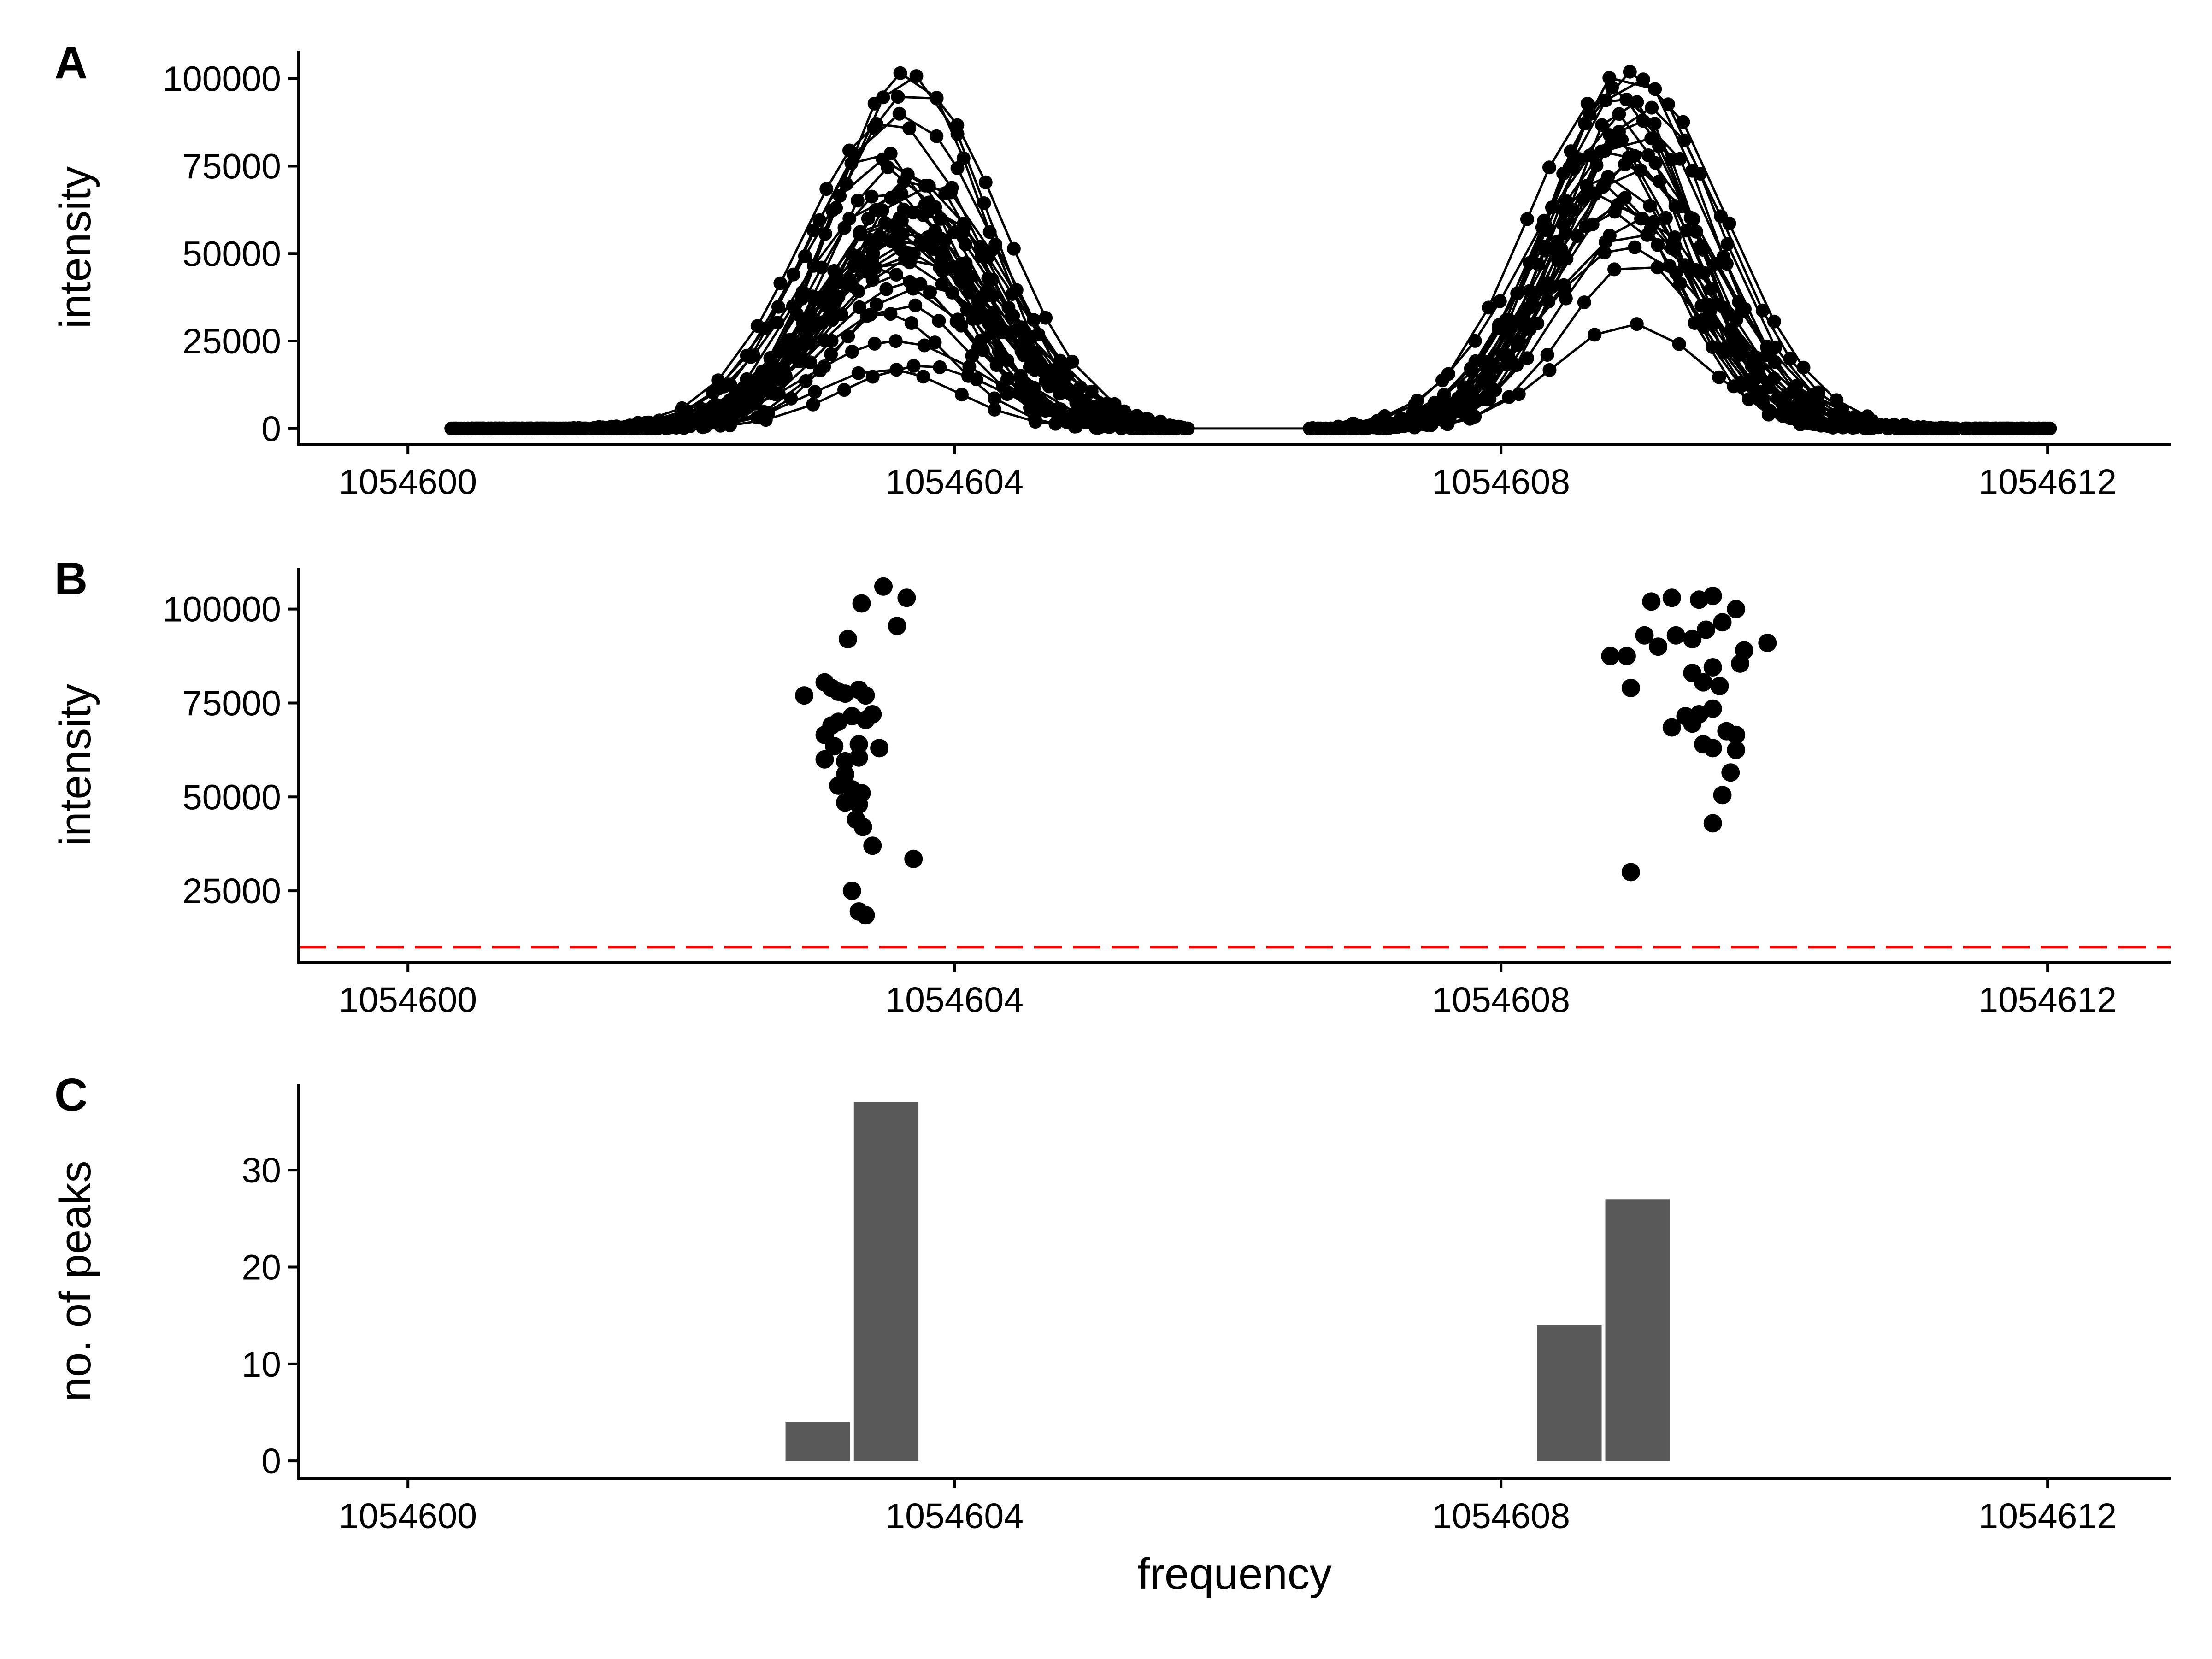 Image resolution: width=2212 pixels, height=1659 pixels. What do you see at coordinates (954, 1516) in the screenshot?
I see `x-tick-label: 1054604` at bounding box center [954, 1516].